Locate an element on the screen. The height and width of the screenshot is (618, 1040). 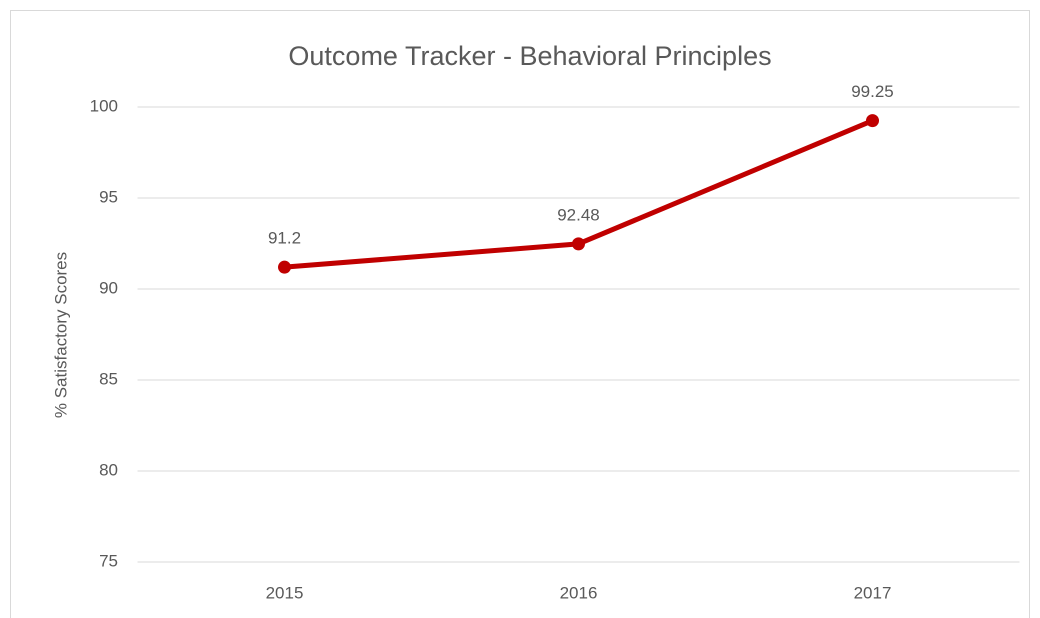
data-label: 92.48 is located at coordinates (578, 214).